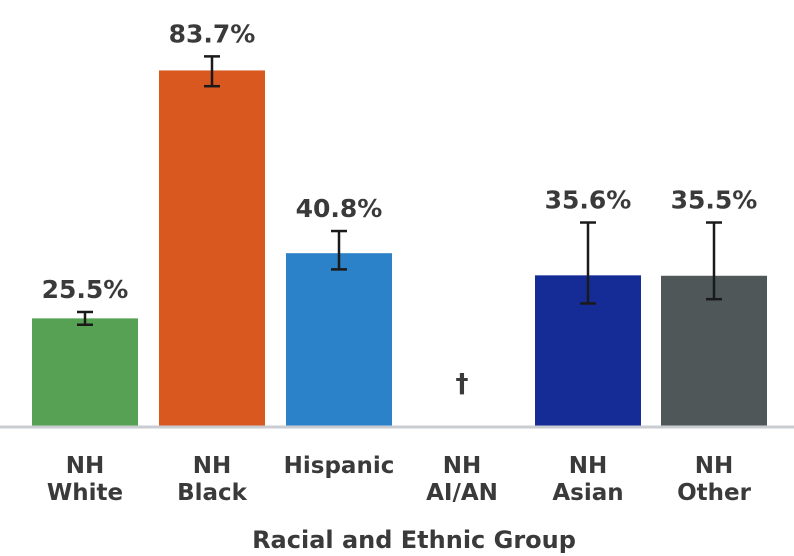 The width and height of the screenshot is (794, 556). Describe the element at coordinates (714, 466) in the screenshot. I see `category-label-nh-other-line-1: NH` at that location.